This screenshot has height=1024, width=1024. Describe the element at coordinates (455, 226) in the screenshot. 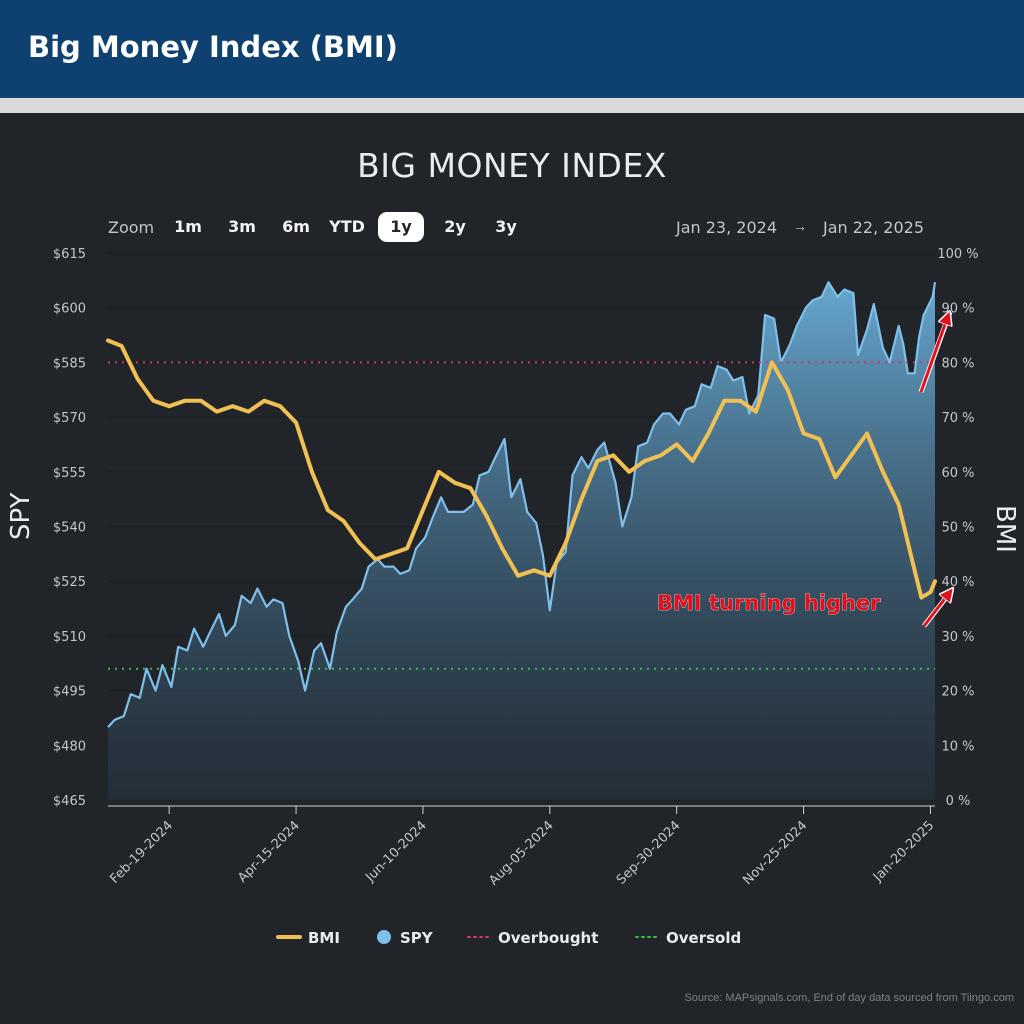

I see `zoom-button-2y: 2y` at that location.